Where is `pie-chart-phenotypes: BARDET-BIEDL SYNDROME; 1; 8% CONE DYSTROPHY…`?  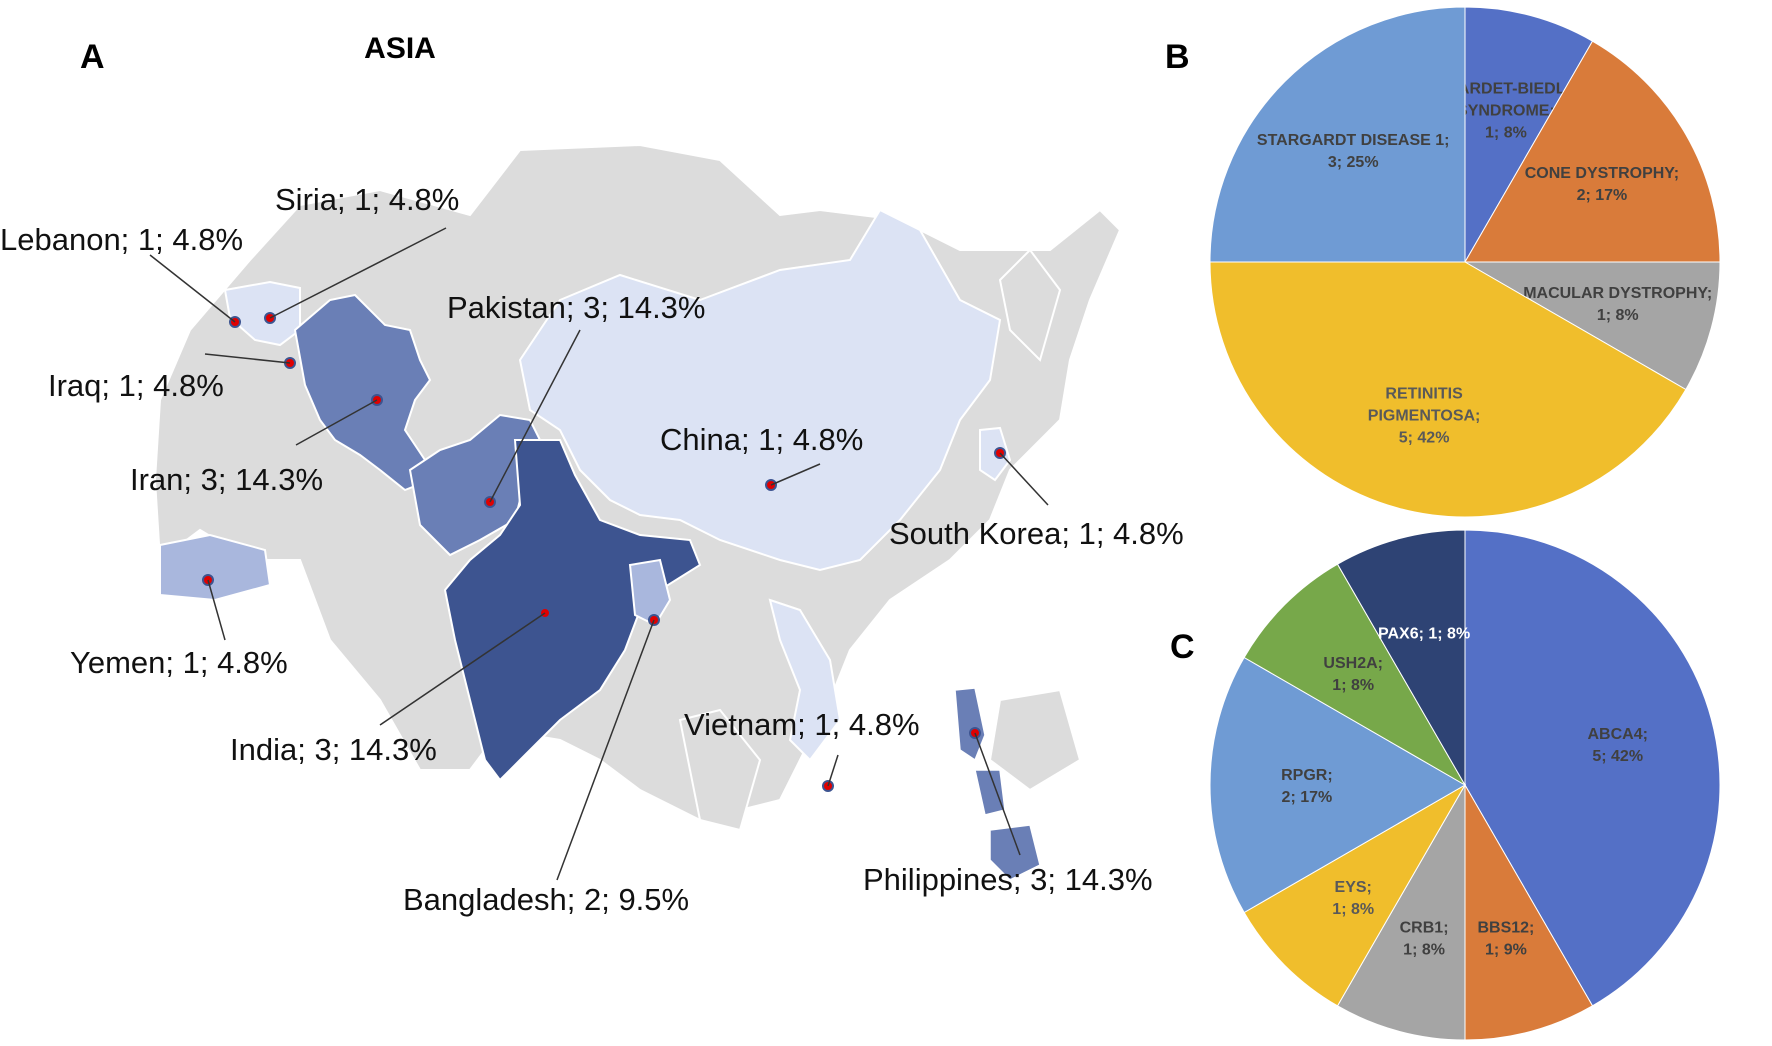 pie-chart-phenotypes: BARDET-BIEDL SYNDROME; 1; 8% CONE DYSTROPHY… is located at coordinates (1465, 262).